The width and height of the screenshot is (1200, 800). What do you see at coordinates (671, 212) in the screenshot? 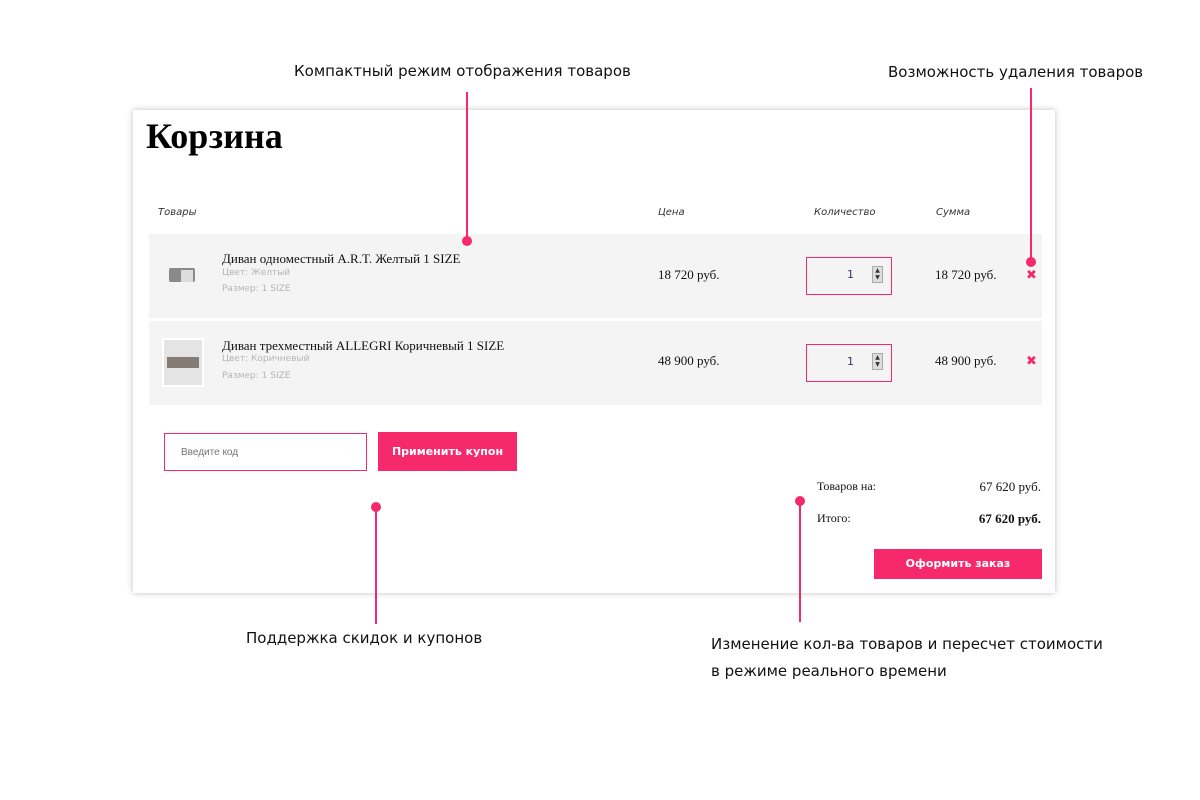
I see `header-price: Цена` at bounding box center [671, 212].